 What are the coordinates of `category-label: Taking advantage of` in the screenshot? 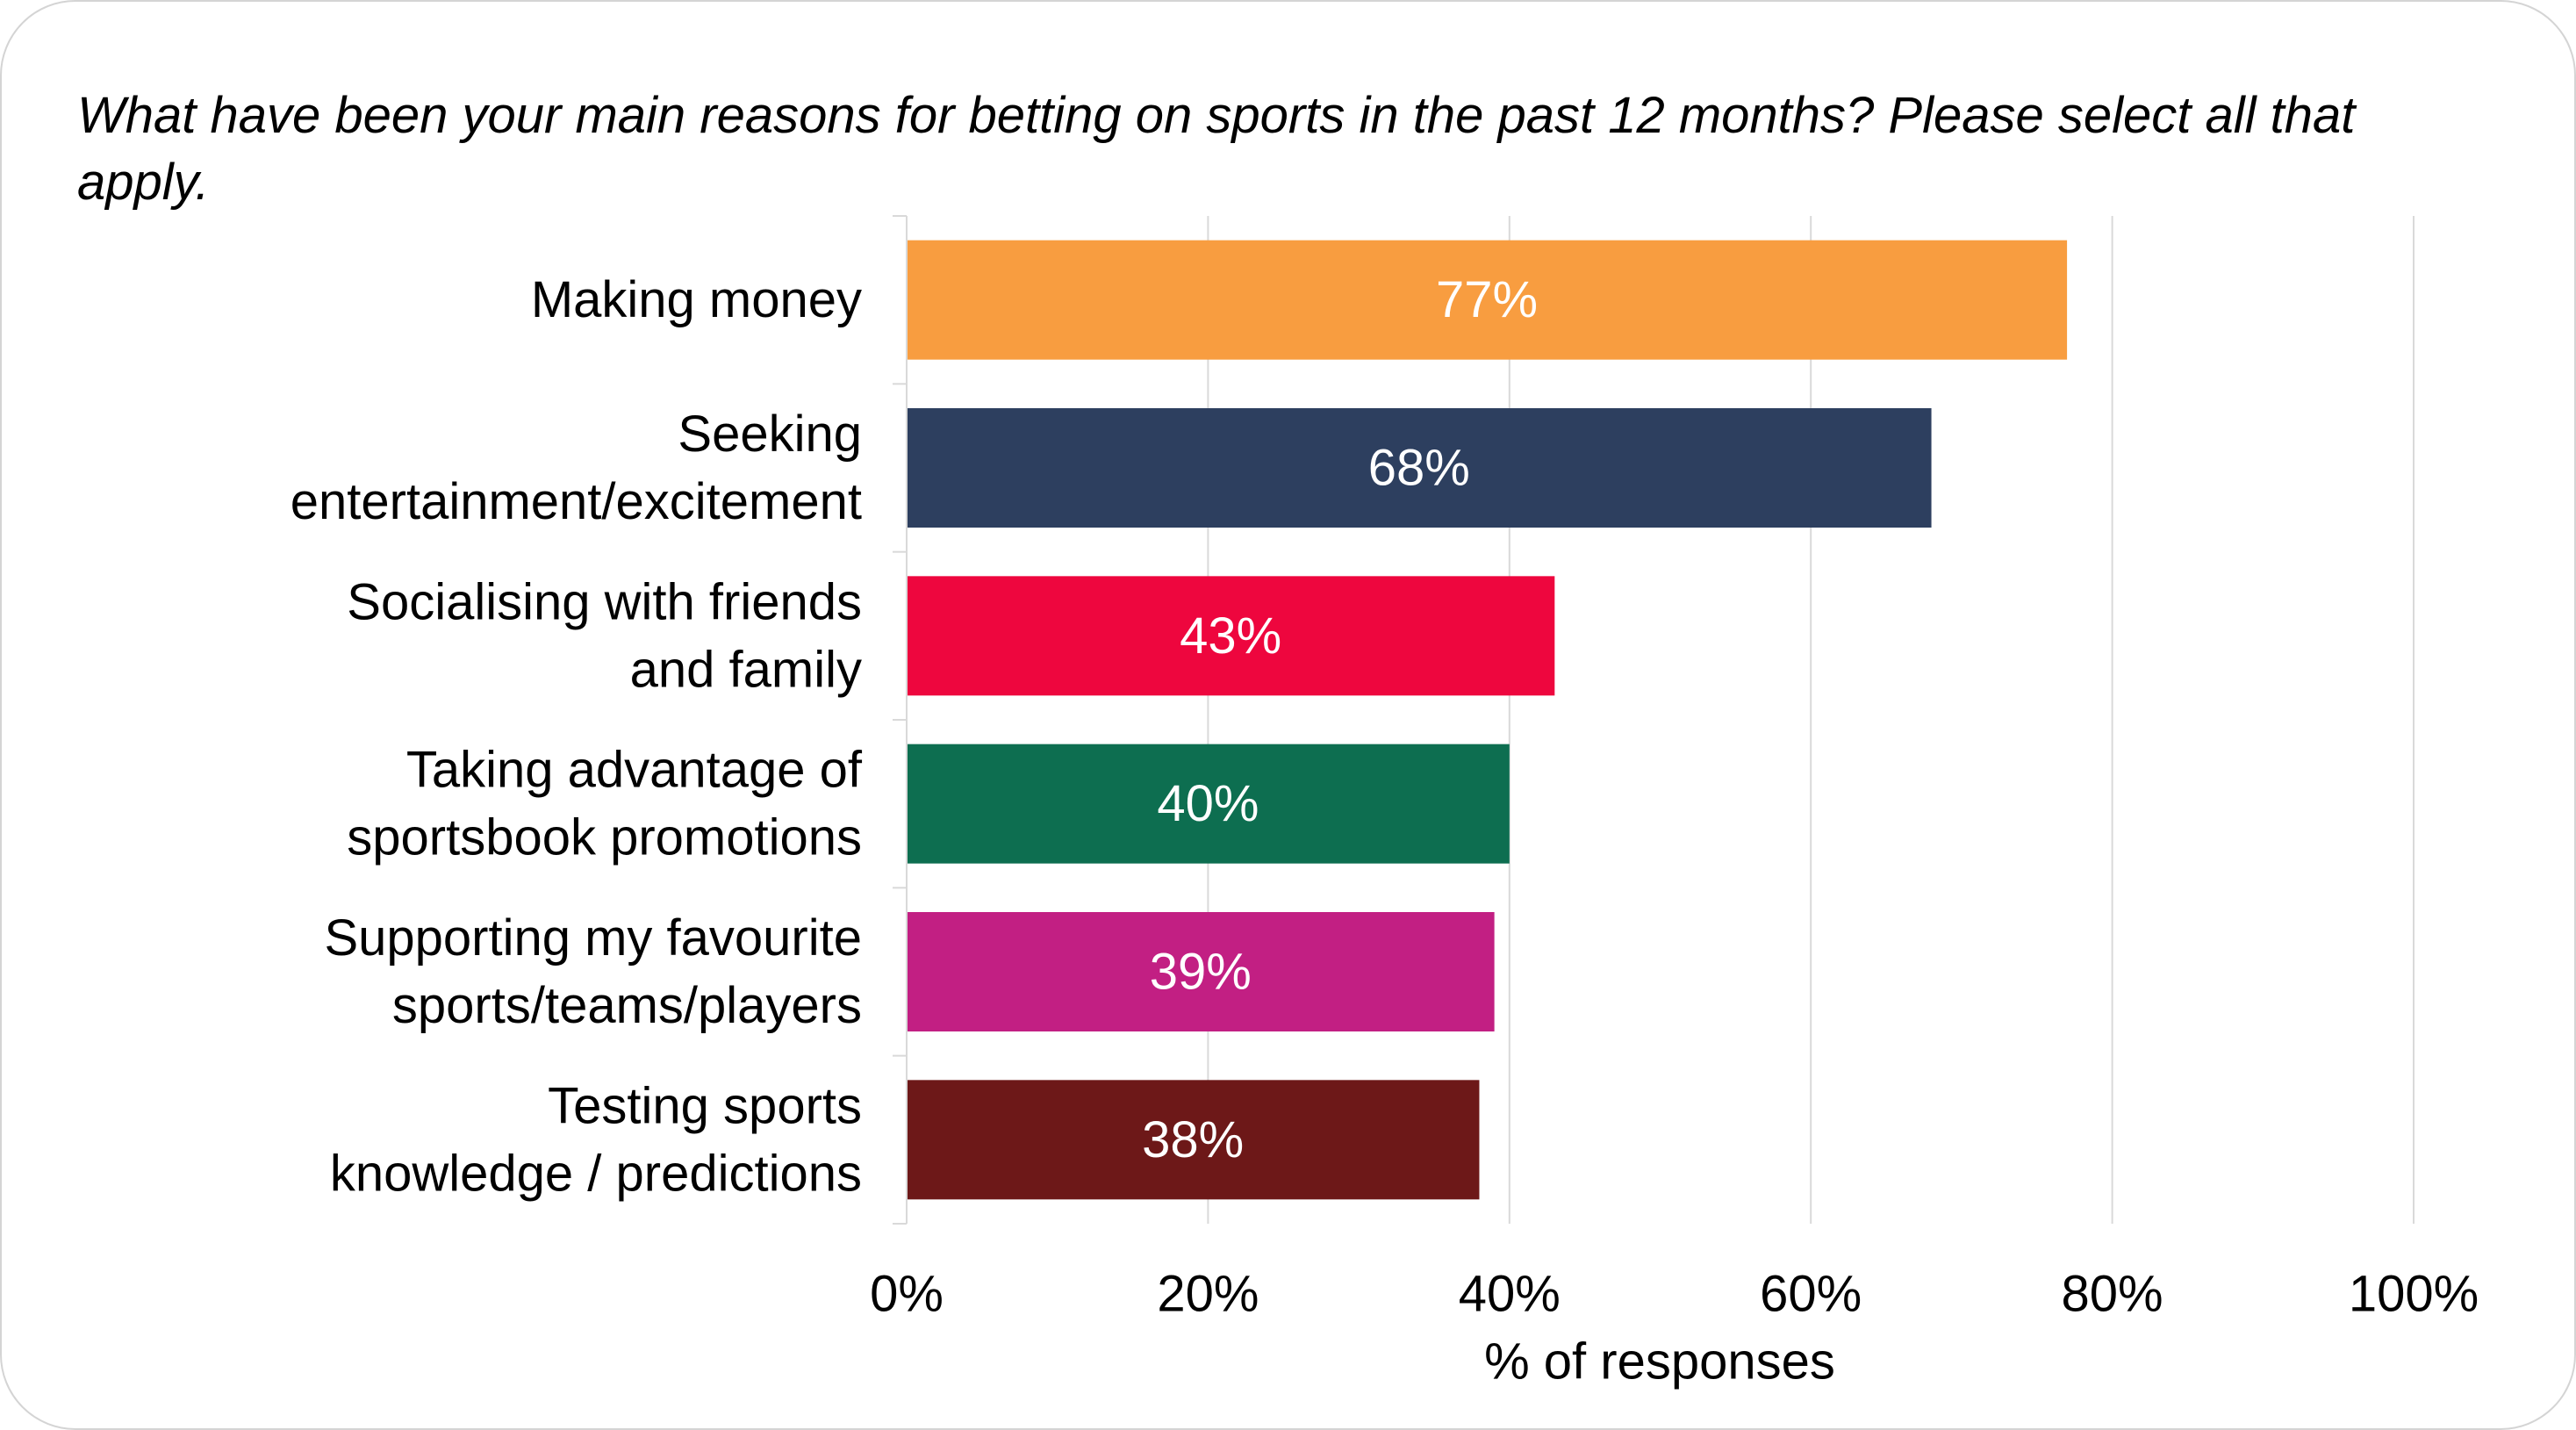 It's located at (634, 770).